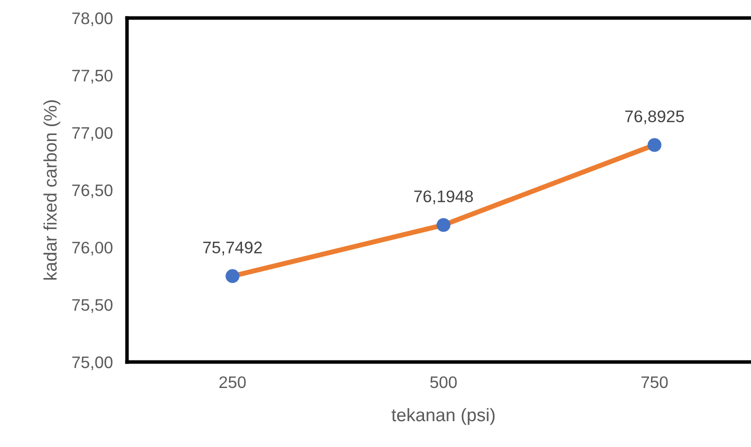 This screenshot has width=751, height=447. What do you see at coordinates (232, 382) in the screenshot?
I see `x-tick-label: 250` at bounding box center [232, 382].